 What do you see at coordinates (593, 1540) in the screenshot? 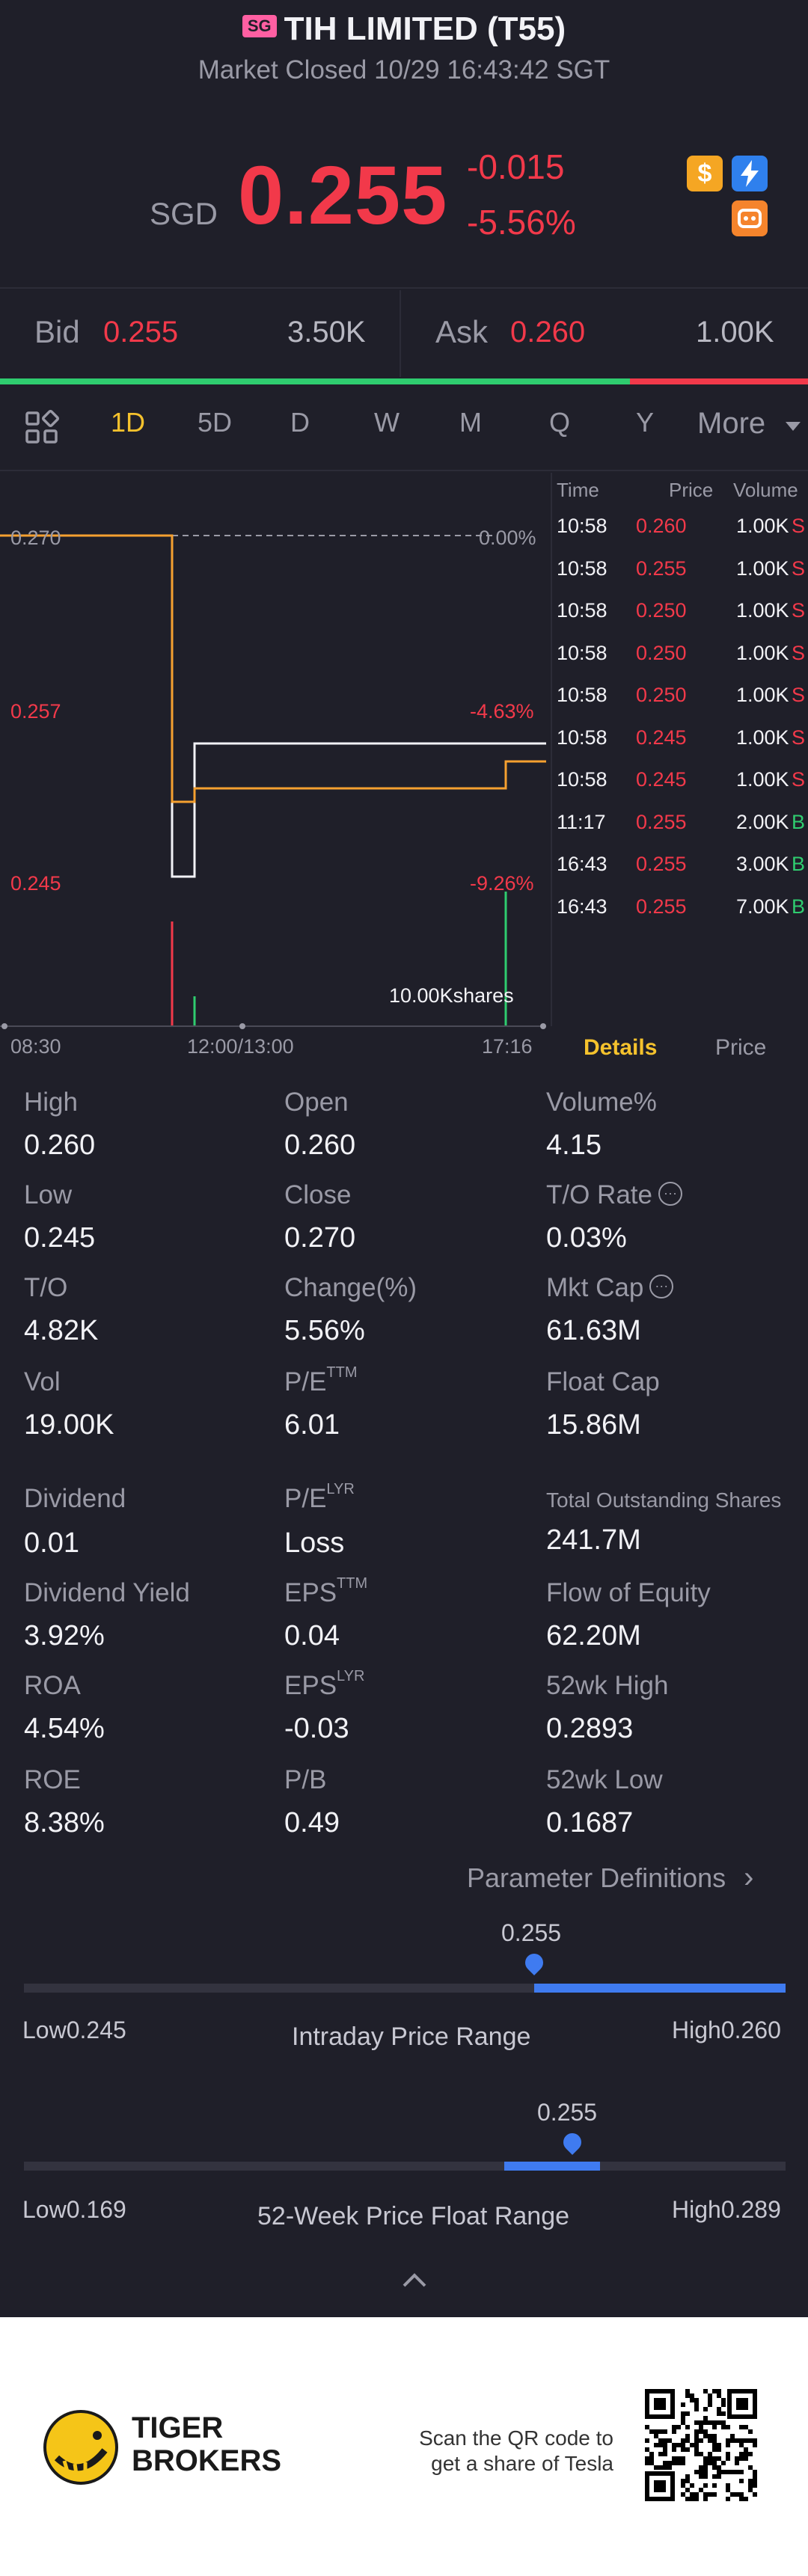
I see `total-shares-value: 241.7M` at bounding box center [593, 1540].